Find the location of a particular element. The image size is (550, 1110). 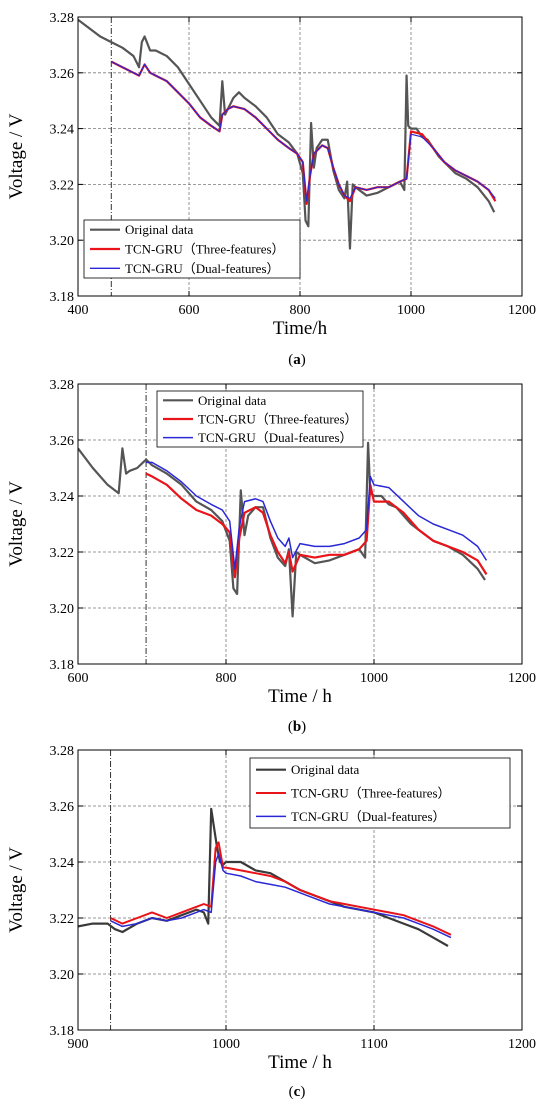

legend-box is located at coordinates (380, 793).